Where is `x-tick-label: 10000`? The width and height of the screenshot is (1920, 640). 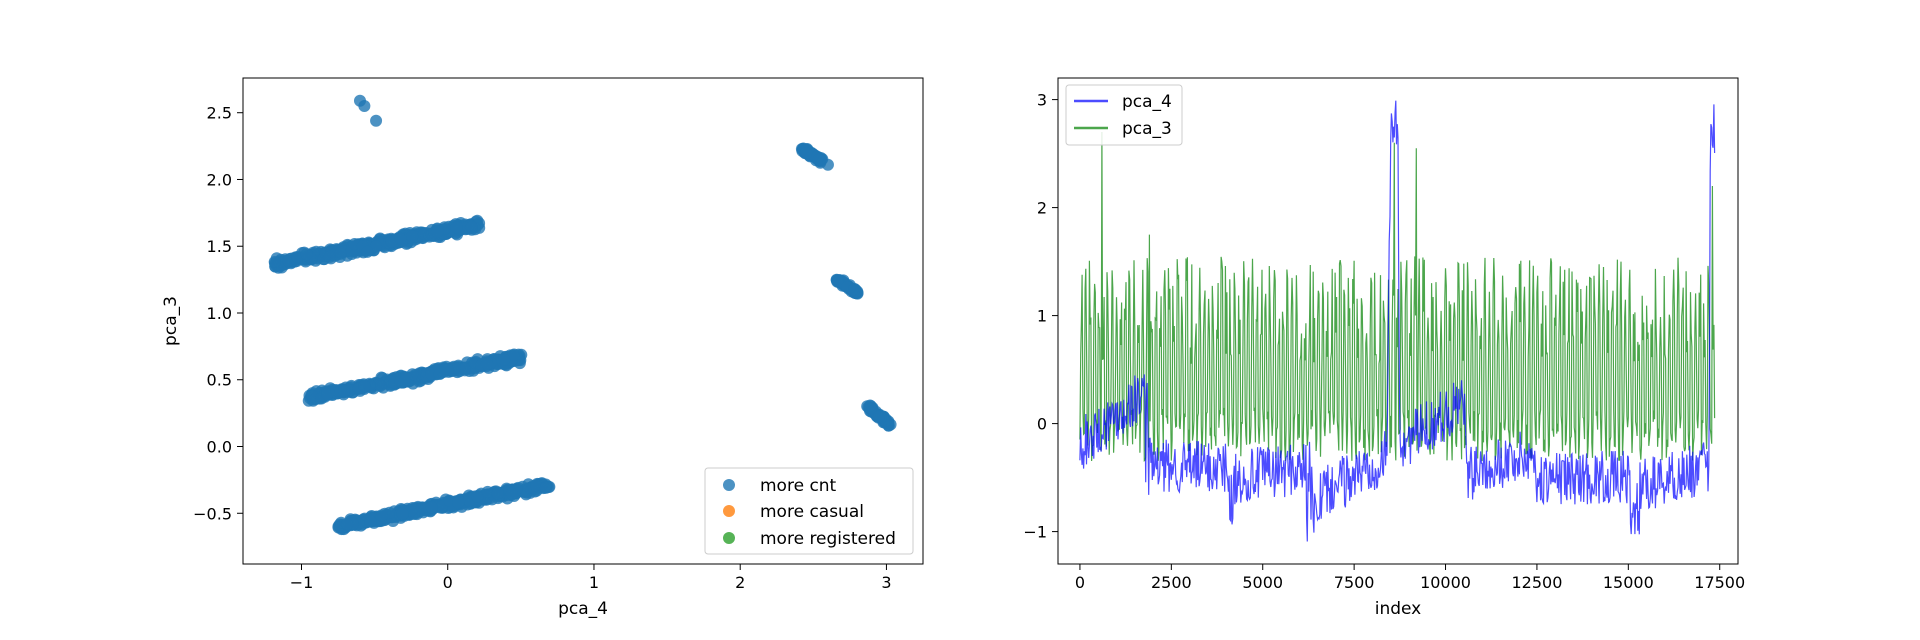
x-tick-label: 10000 is located at coordinates (1445, 582).